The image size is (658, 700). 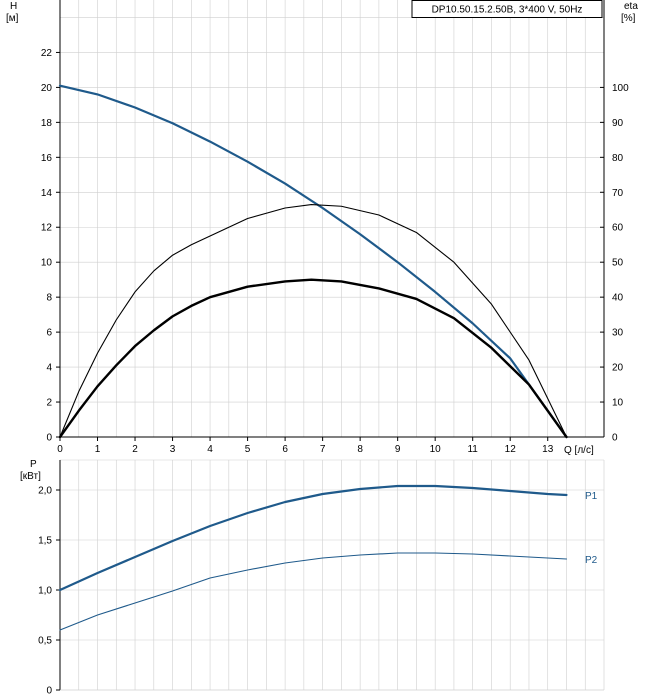 I want to click on y-right-tick-label: 70, so click(x=618, y=193).